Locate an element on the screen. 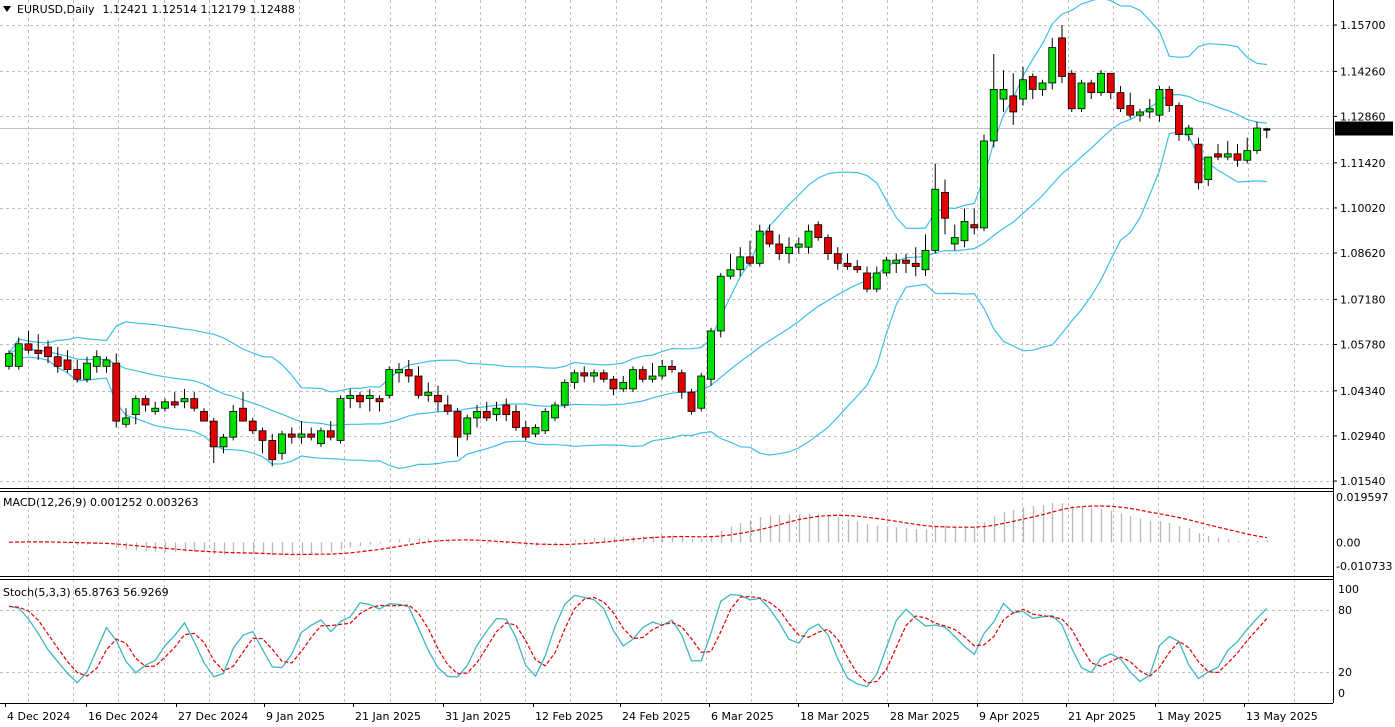 This screenshot has width=1395, height=727. stoch-label: Stoch(5,3,3) 65.8763 56.9269 is located at coordinates (86, 592).